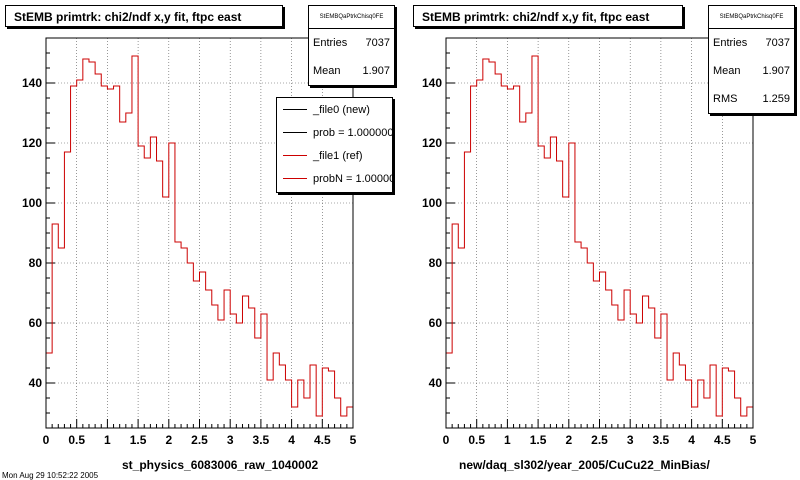  I want to click on legend-label: prob = 1.000000, so click(353, 132).